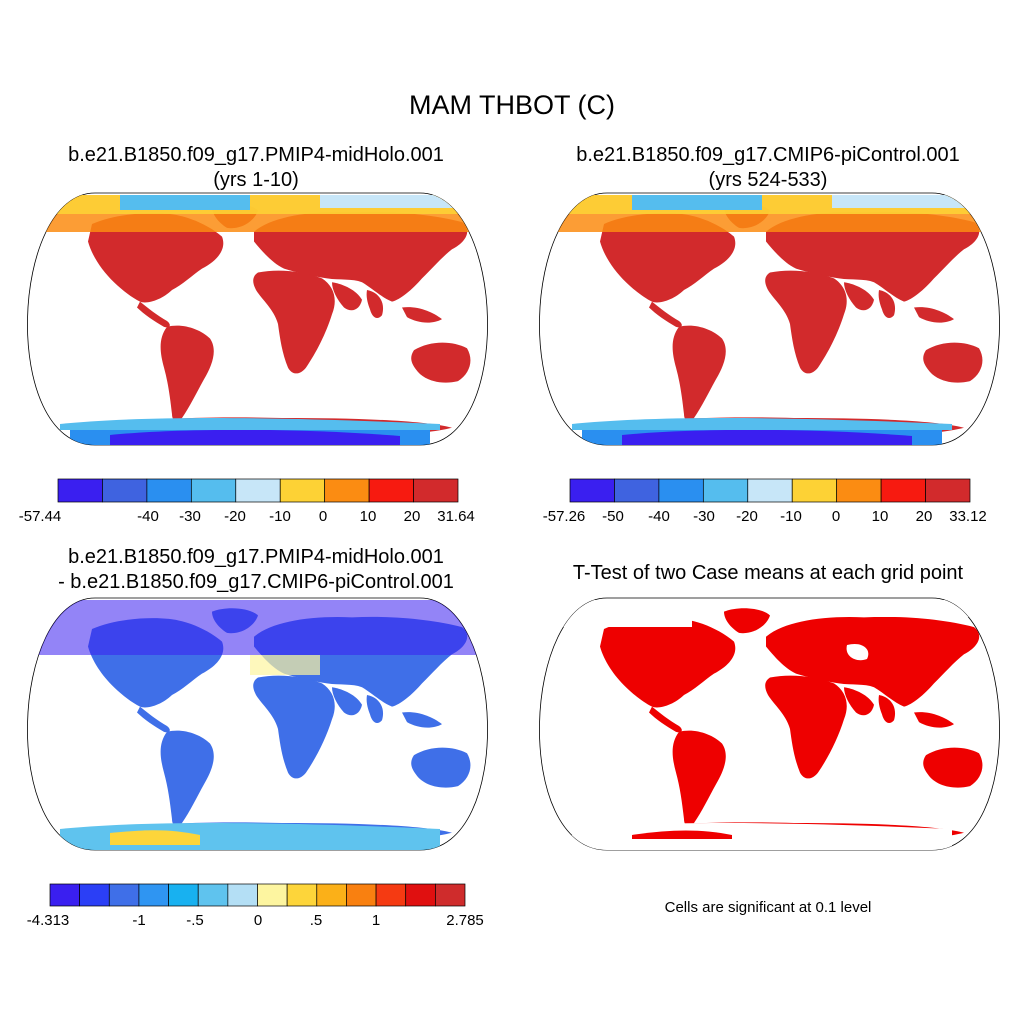 Image resolution: width=1024 pixels, height=1024 pixels. I want to click on colorbar-tick-label: 31.64, so click(456, 516).